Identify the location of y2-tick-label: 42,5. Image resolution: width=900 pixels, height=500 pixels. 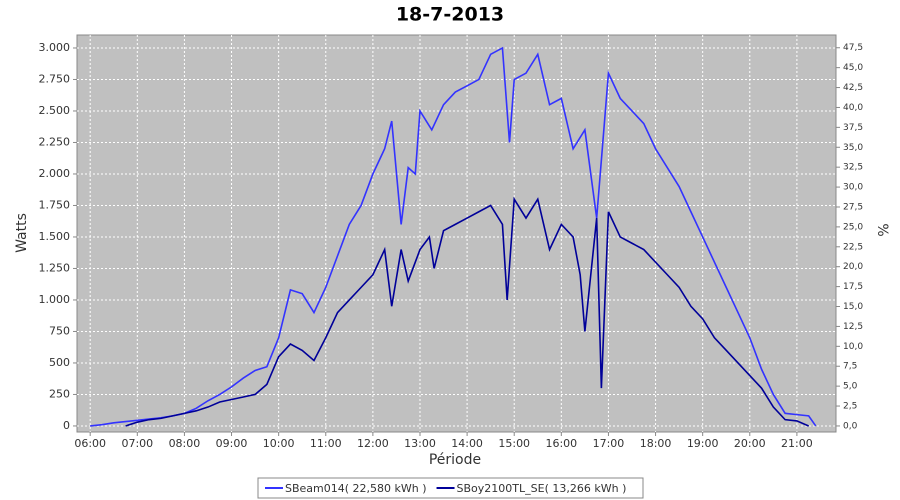
(853, 88).